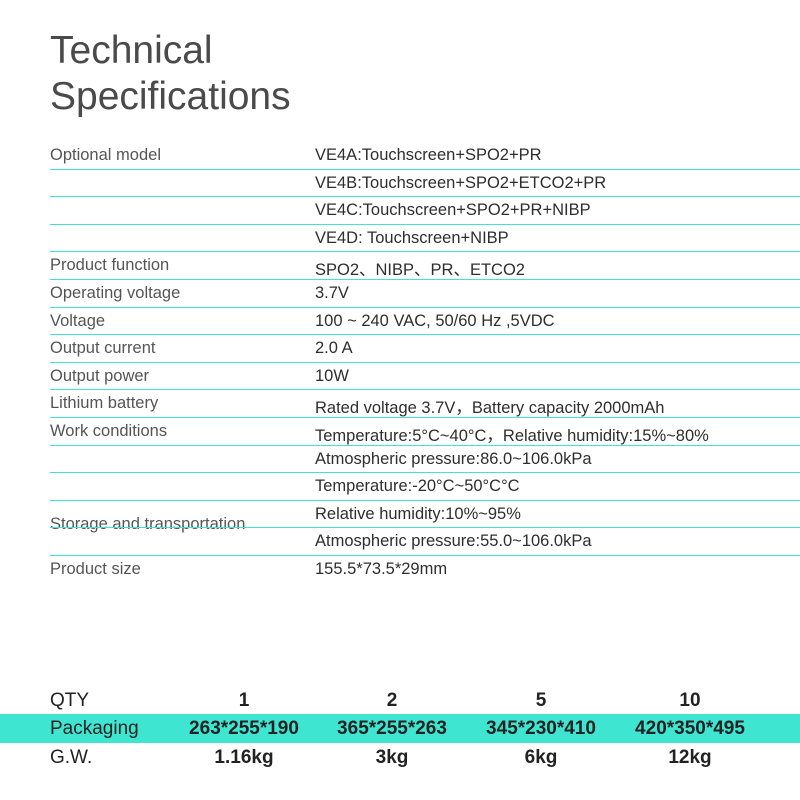 This screenshot has width=800, height=800. What do you see at coordinates (170, 74) in the screenshot?
I see `page-title: Technical Specifications` at bounding box center [170, 74].